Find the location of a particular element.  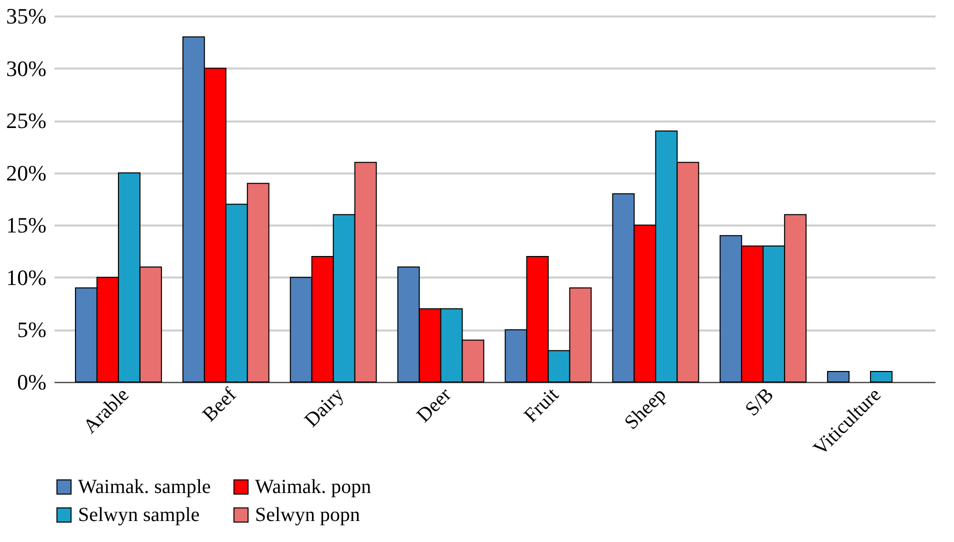

legend-label: Waimak. sample is located at coordinates (144, 487).